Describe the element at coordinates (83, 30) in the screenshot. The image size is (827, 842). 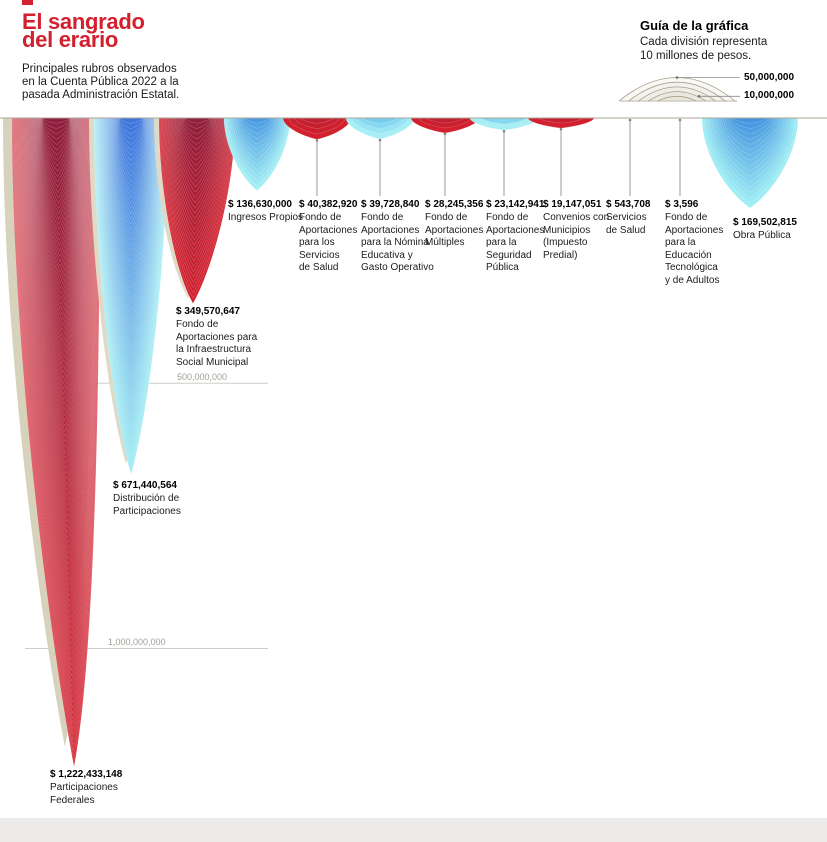
I see `page-title: El sangrado del erario` at that location.